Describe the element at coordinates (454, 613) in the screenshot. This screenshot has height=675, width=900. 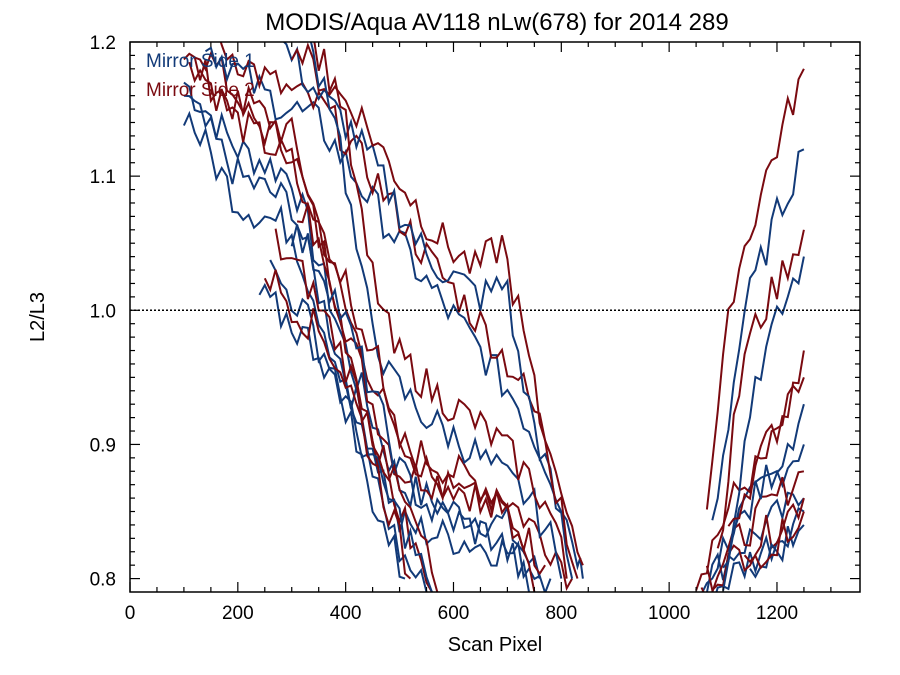
I see `x-tick-label: 600` at that location.